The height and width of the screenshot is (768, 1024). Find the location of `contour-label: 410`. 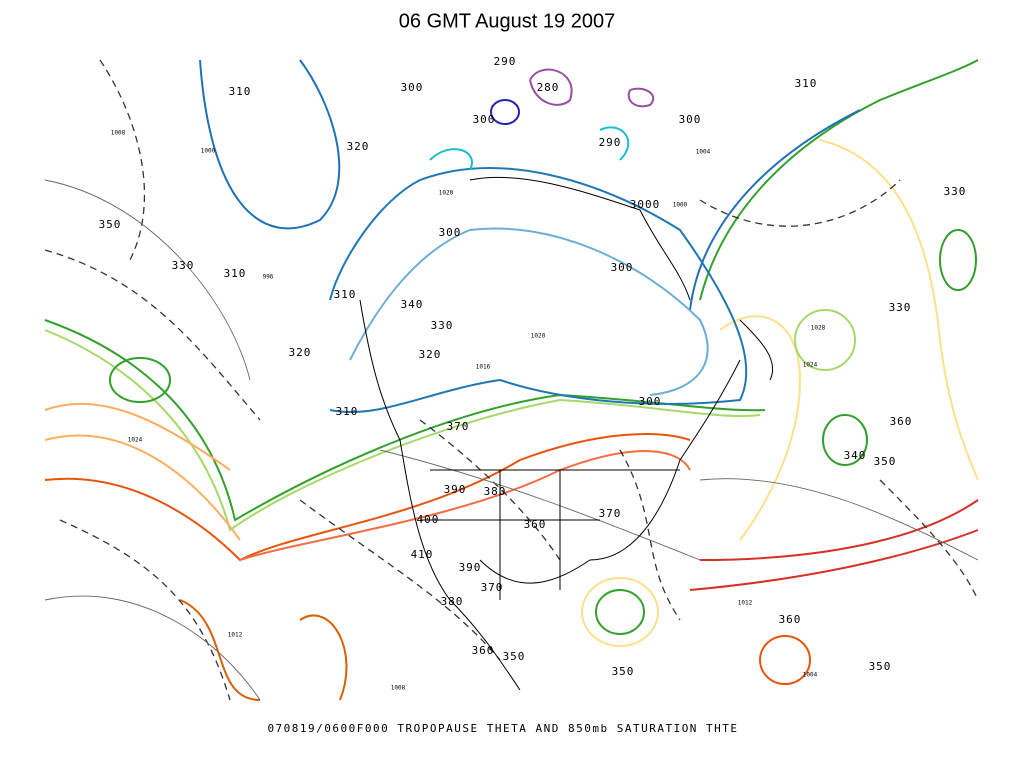

contour-label: 410 is located at coordinates (422, 554).